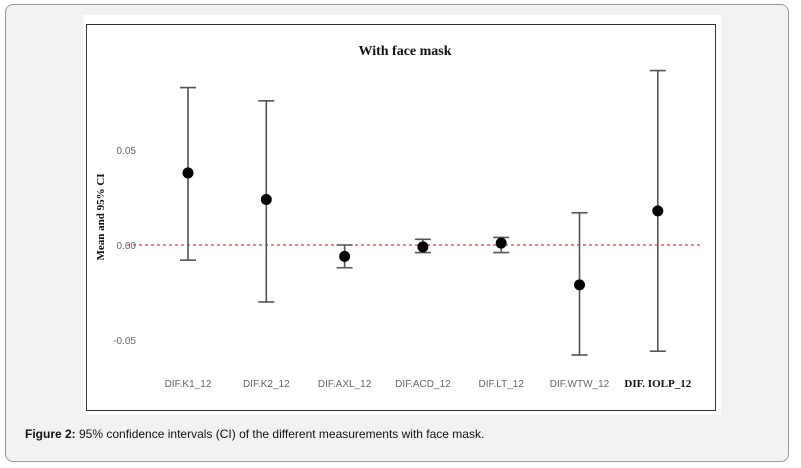 This screenshot has height=468, width=801. I want to click on y-axis-label: Mean and 95% CI, so click(101, 216).